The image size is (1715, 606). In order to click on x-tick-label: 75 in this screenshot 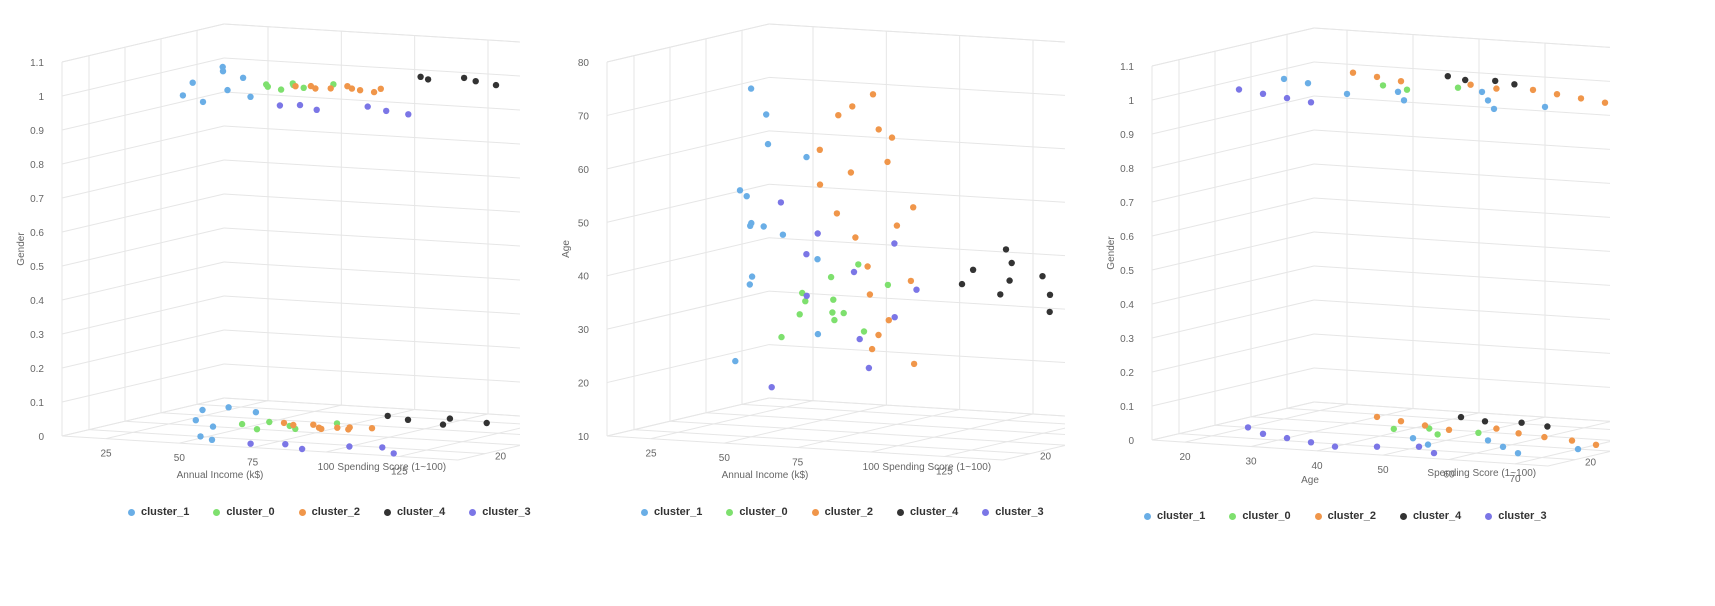, I will do `click(253, 463)`.